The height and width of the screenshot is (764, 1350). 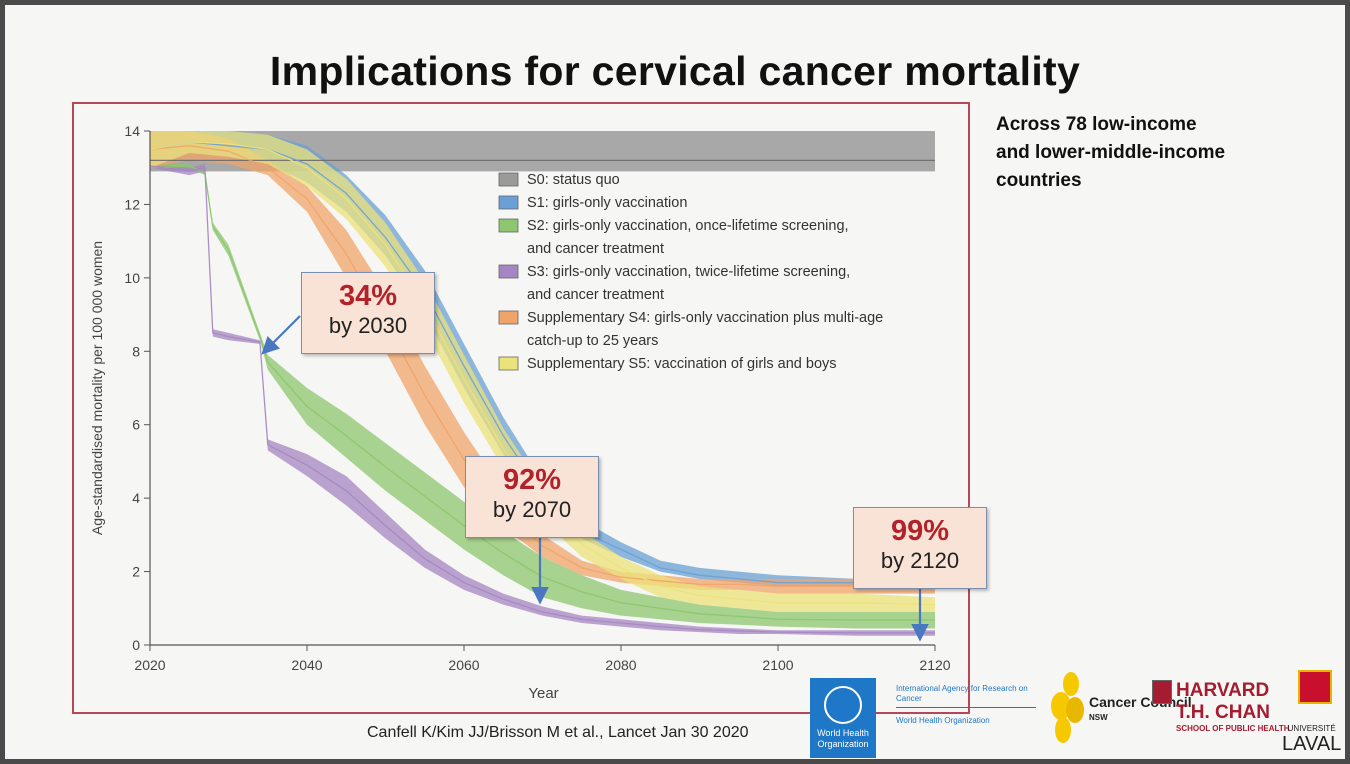 I want to click on who-logo: World Health Organization, so click(x=843, y=718).